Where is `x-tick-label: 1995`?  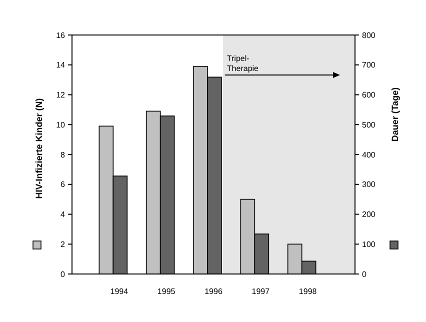
x-tick-label: 1995 is located at coordinates (166, 291).